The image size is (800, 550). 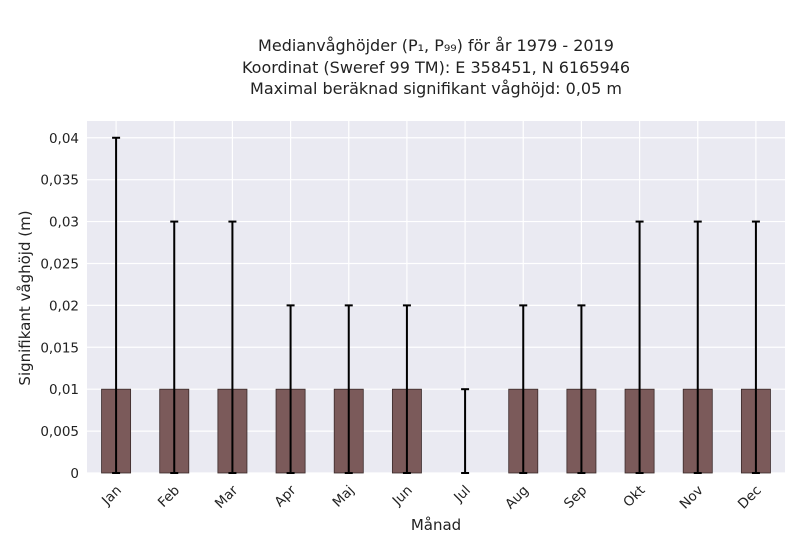 What do you see at coordinates (64, 139) in the screenshot?
I see `y-tick-label: 0,04` at bounding box center [64, 139].